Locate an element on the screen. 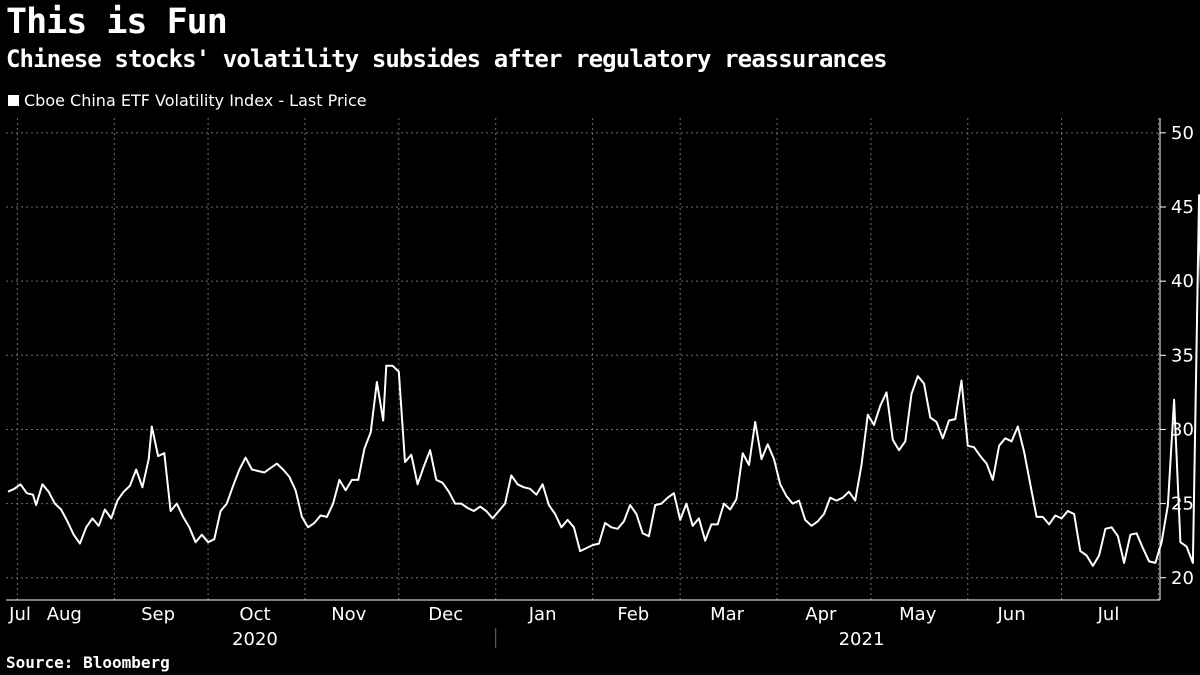 The image size is (1200, 675). chart-title: This is Fun is located at coordinates (117, 22).